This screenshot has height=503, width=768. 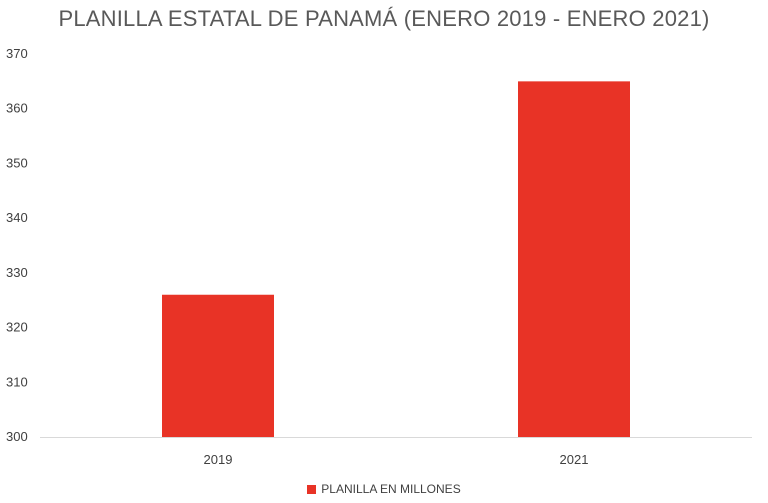 I want to click on x-tick-label: 2019, so click(x=218, y=459).